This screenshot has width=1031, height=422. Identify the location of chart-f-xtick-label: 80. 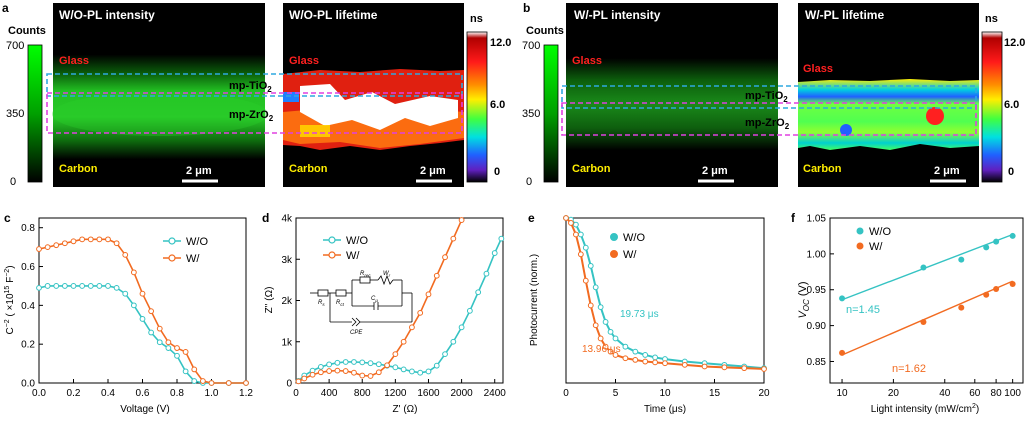
(997, 393).